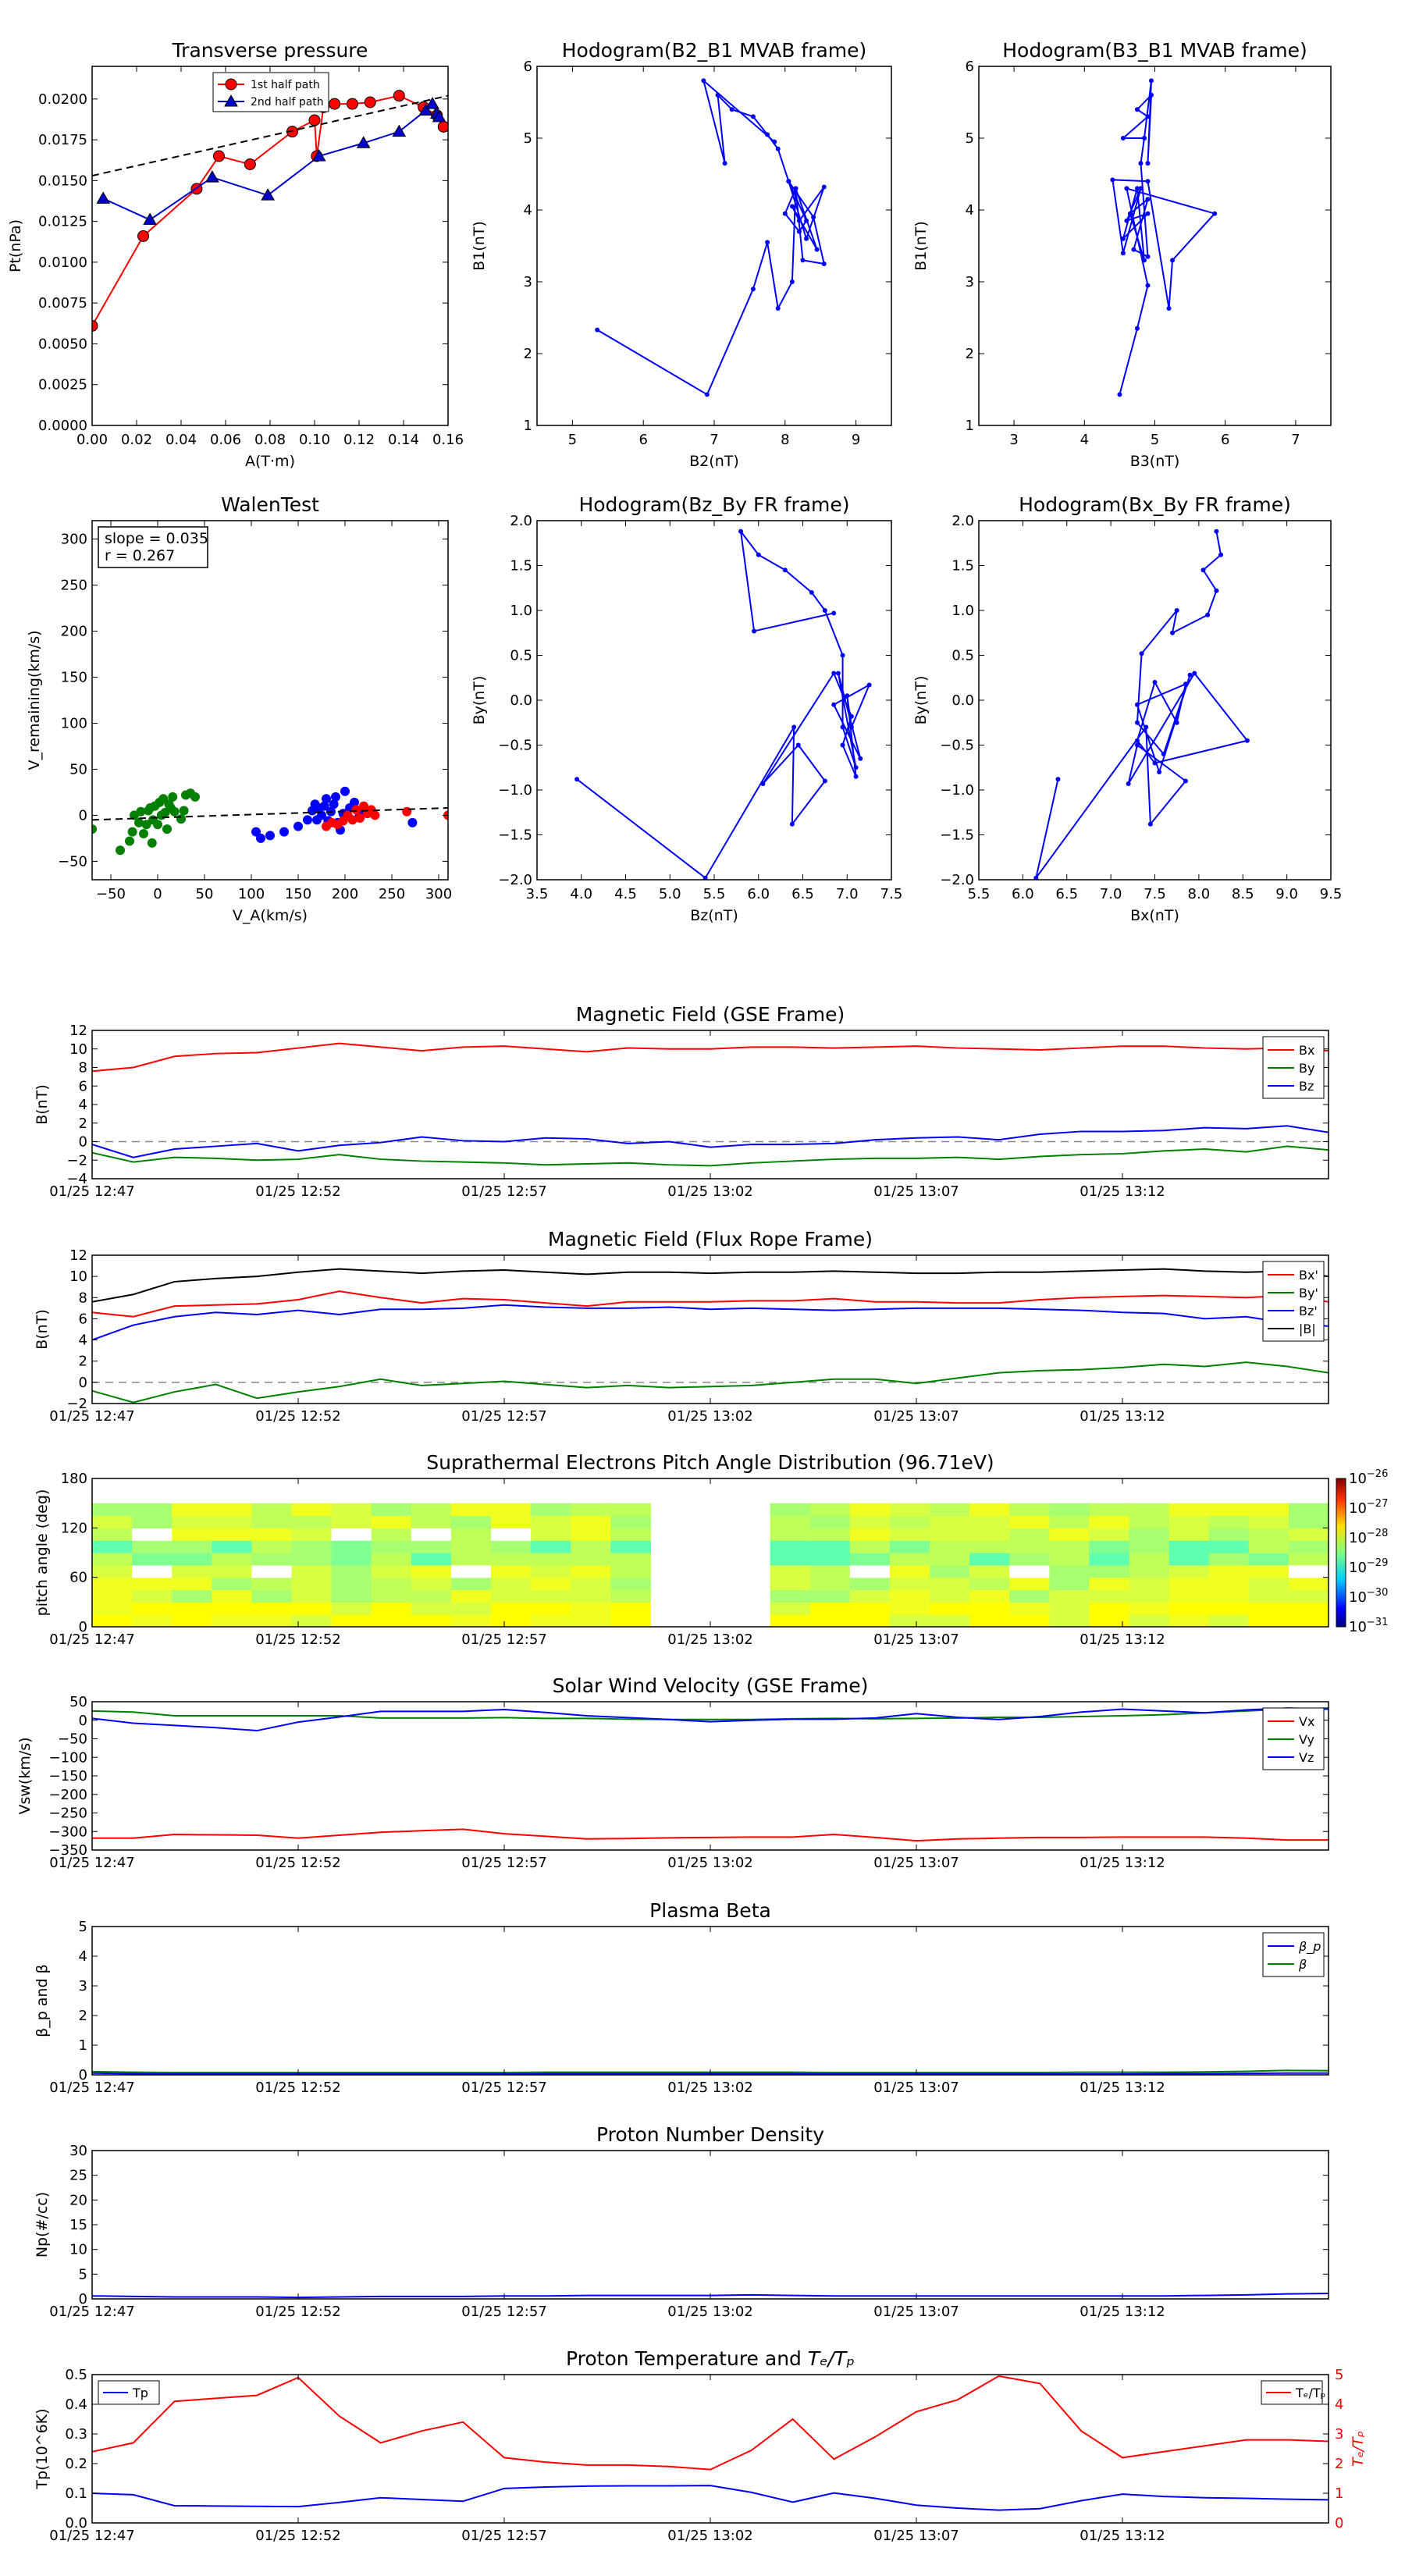 The image size is (1405, 2576). What do you see at coordinates (970, 67) in the screenshot?
I see `y-tick-label: 6` at bounding box center [970, 67].